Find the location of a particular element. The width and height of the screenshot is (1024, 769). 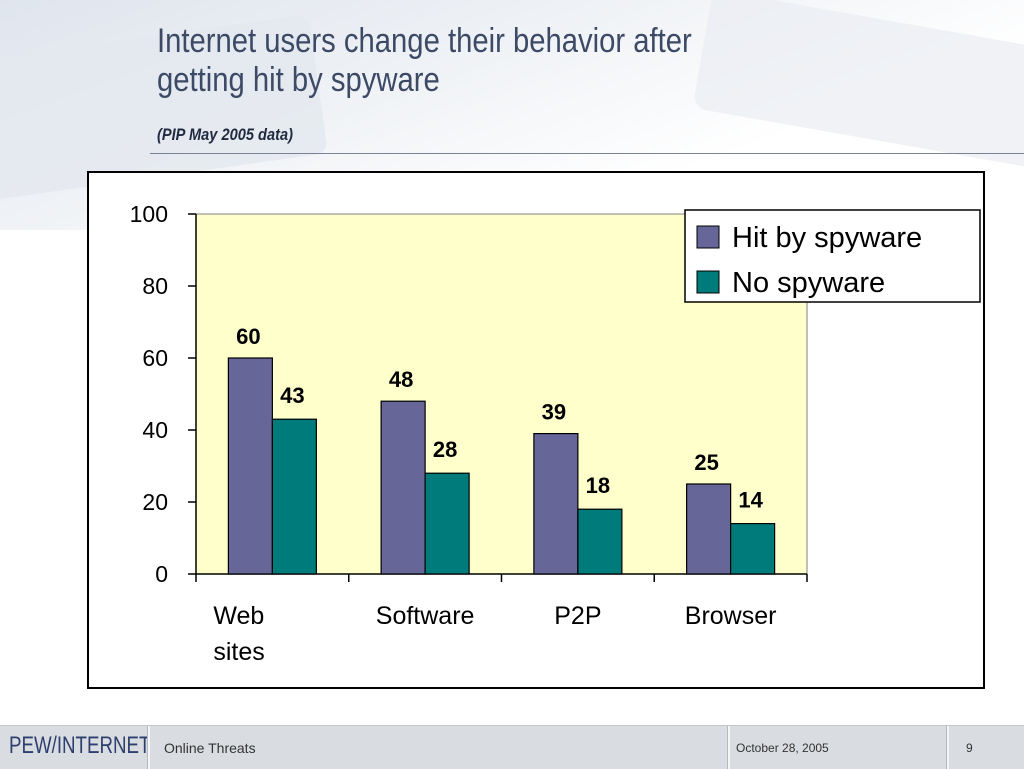

data-label: 28 is located at coordinates (445, 449).